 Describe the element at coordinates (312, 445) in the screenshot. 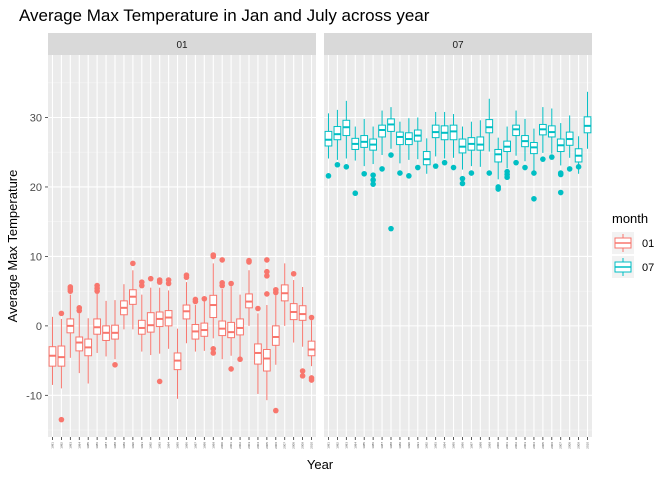

I see `x-tick-label: 2010` at that location.